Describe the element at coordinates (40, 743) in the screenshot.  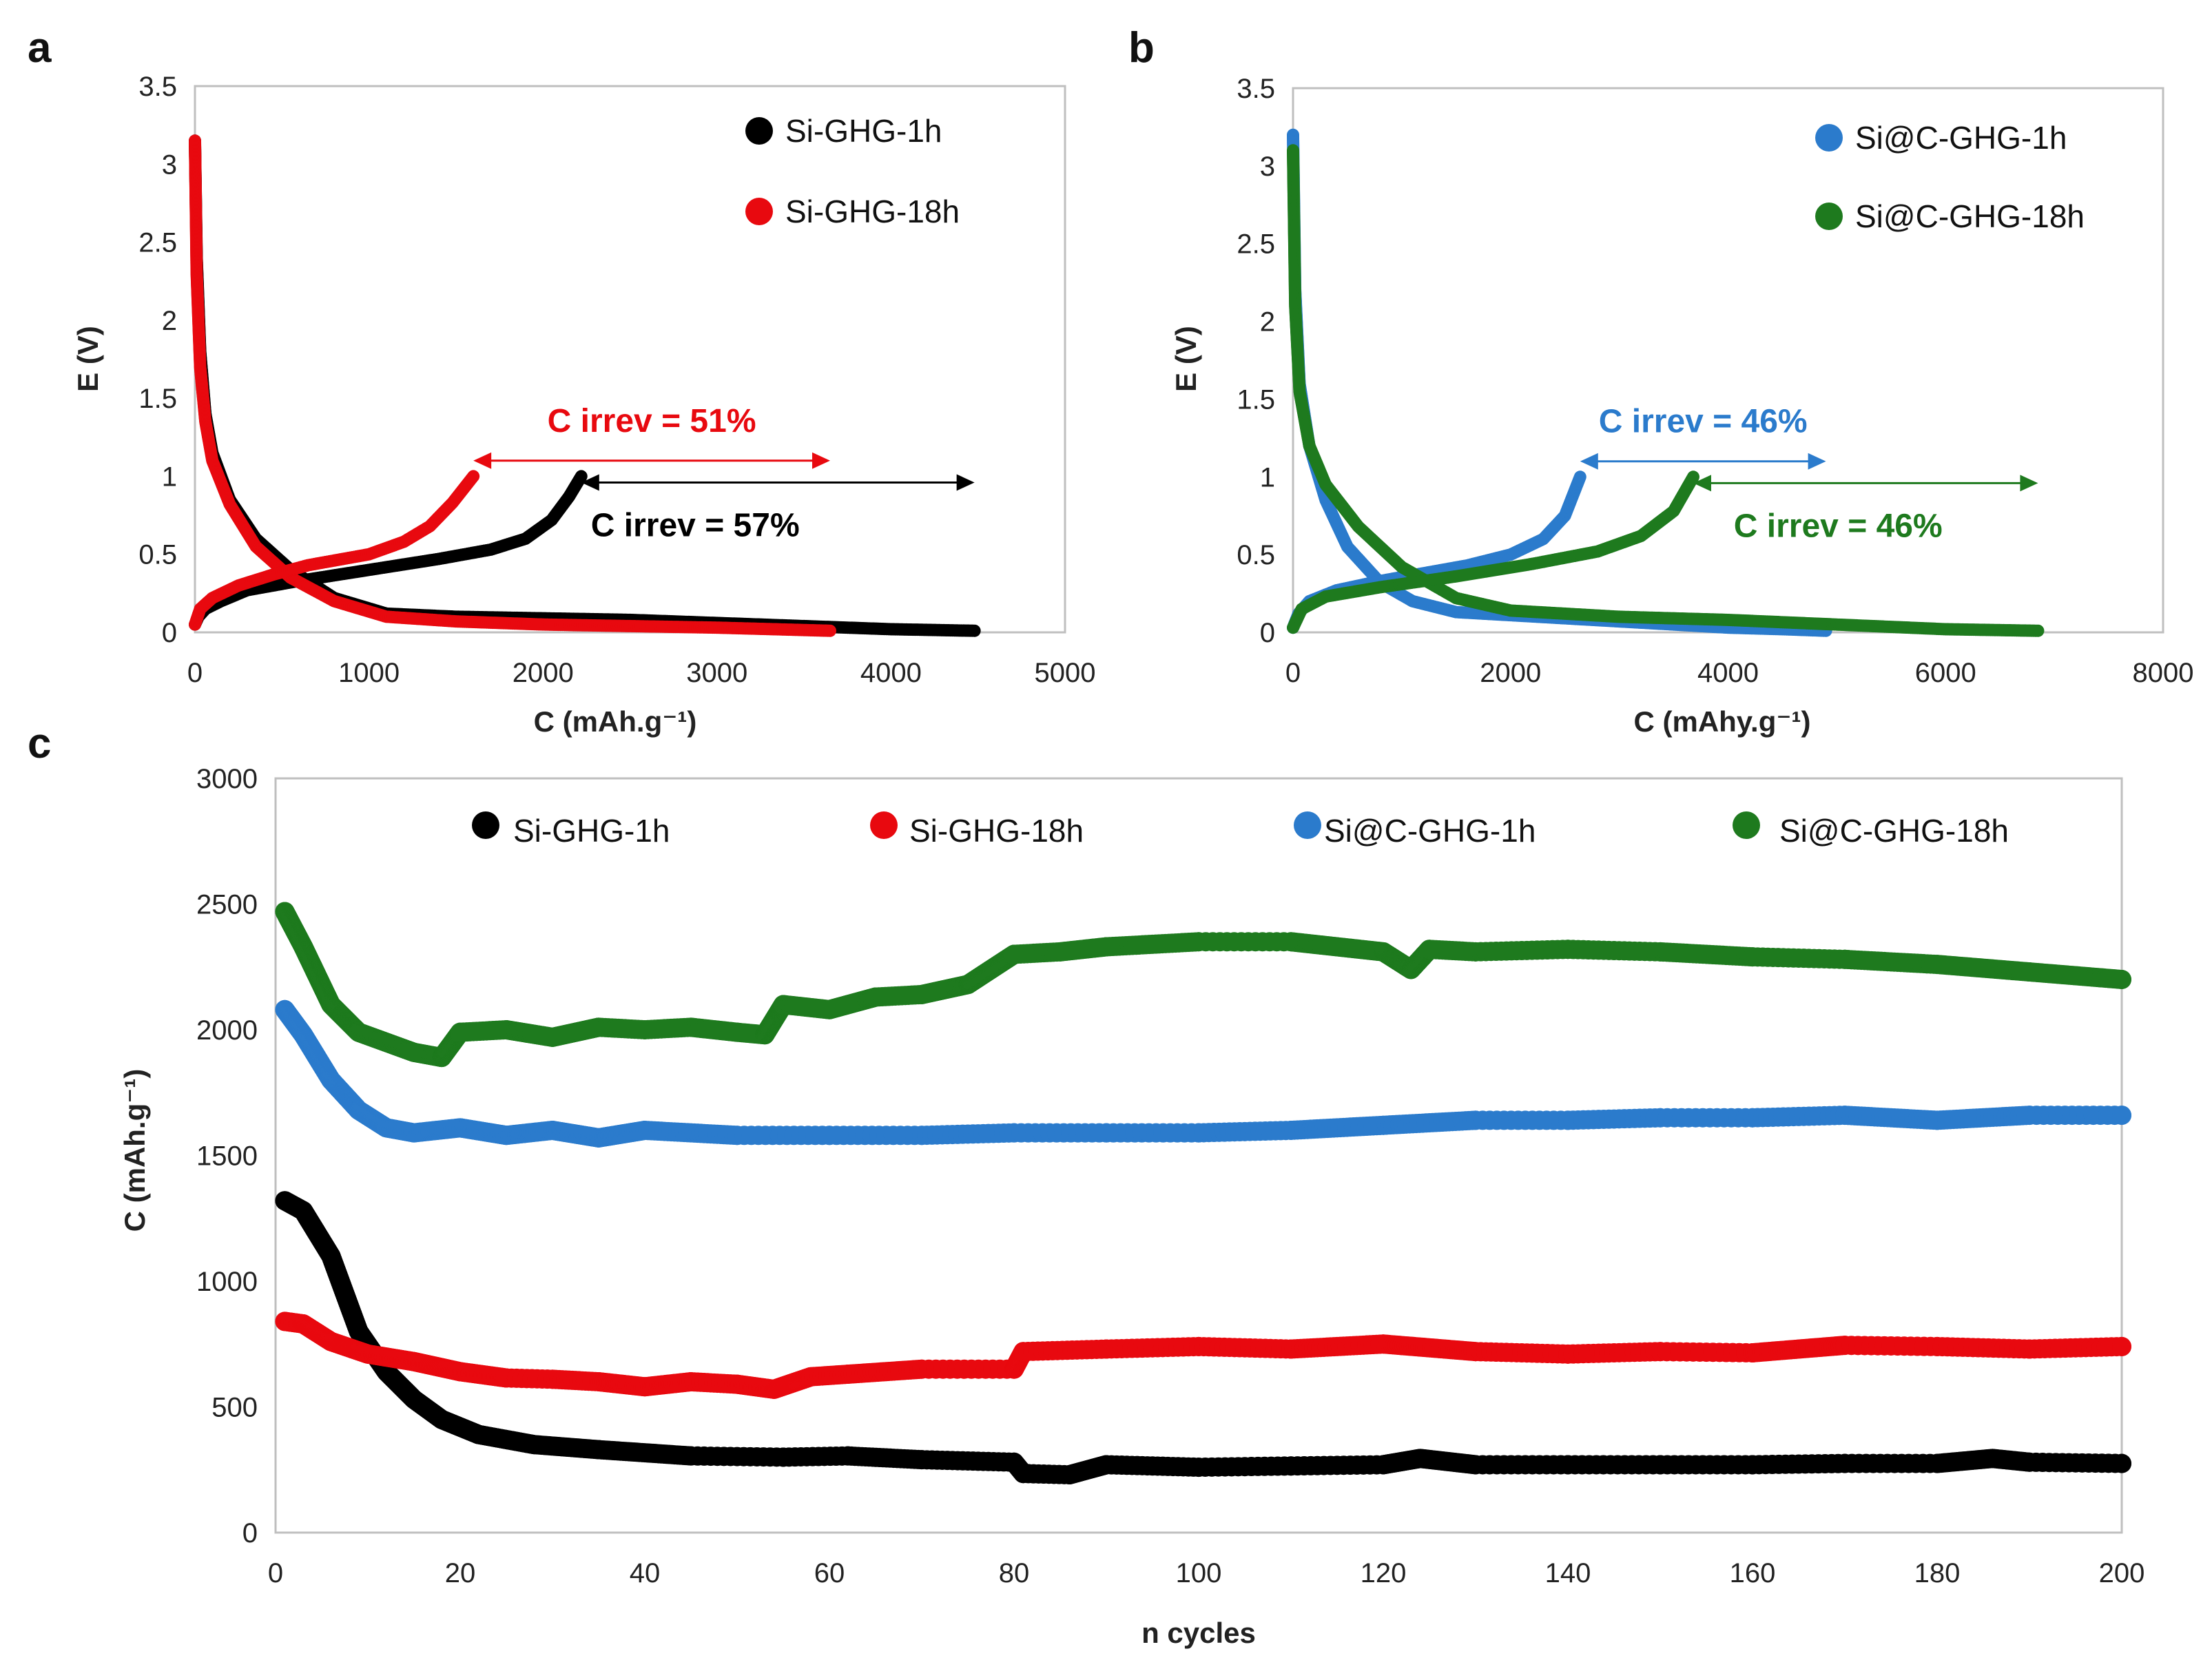
I see `panel-c-letter: c` at that location.